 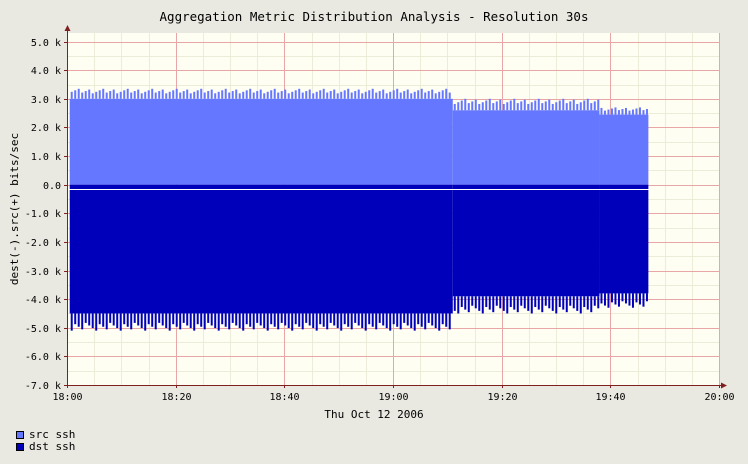 What do you see at coordinates (502, 397) in the screenshot?
I see `x-tick-label: 19:20` at bounding box center [502, 397].